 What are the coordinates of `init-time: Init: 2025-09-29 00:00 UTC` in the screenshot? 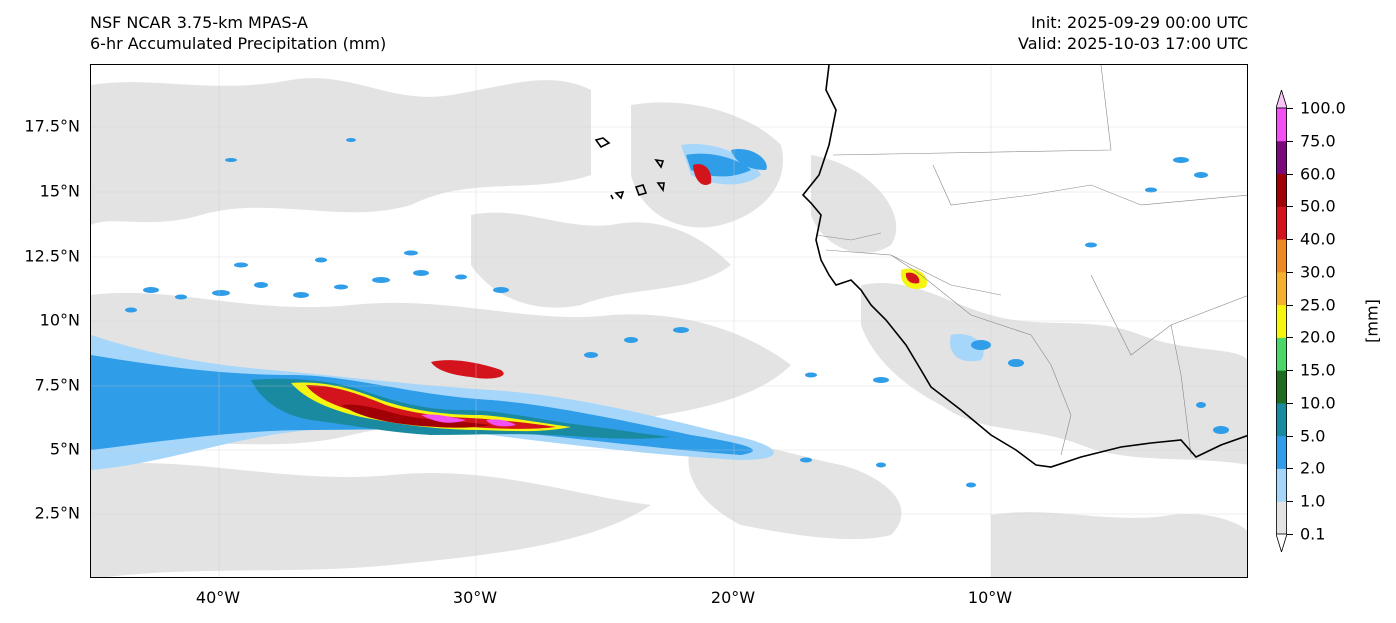 It's located at (1139, 22).